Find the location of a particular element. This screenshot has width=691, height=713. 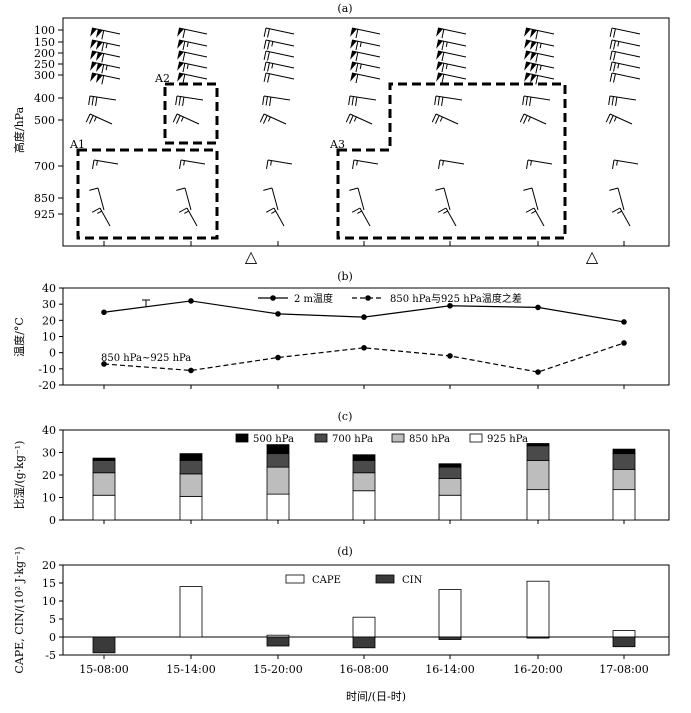

panel-c-ylabel: 比湿/(g·kg⁻¹) is located at coordinates (19, 475).